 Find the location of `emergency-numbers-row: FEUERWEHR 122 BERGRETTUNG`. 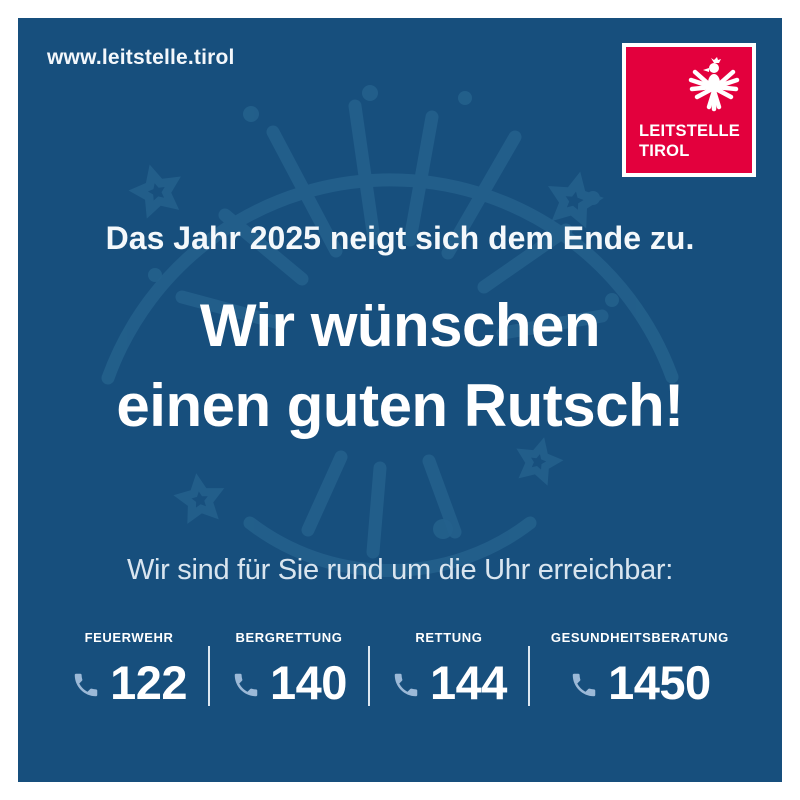

emergency-numbers-row: FEUERWEHR 122 BERGRETTUNG is located at coordinates (400, 668).